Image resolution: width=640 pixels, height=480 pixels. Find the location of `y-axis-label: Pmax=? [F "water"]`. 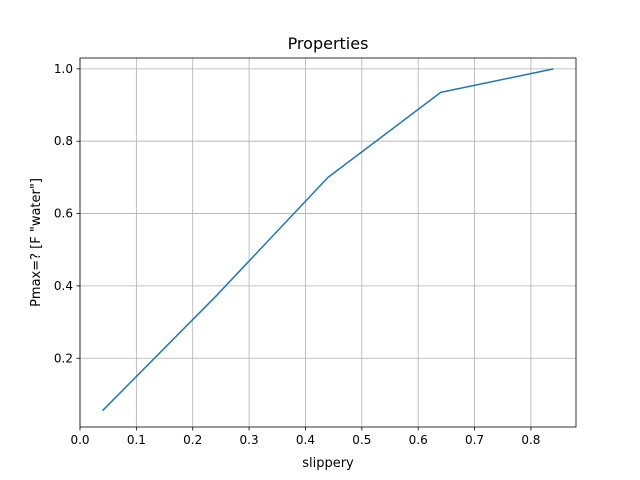

y-axis-label: Pmax=? [F "water"] is located at coordinates (36, 242).